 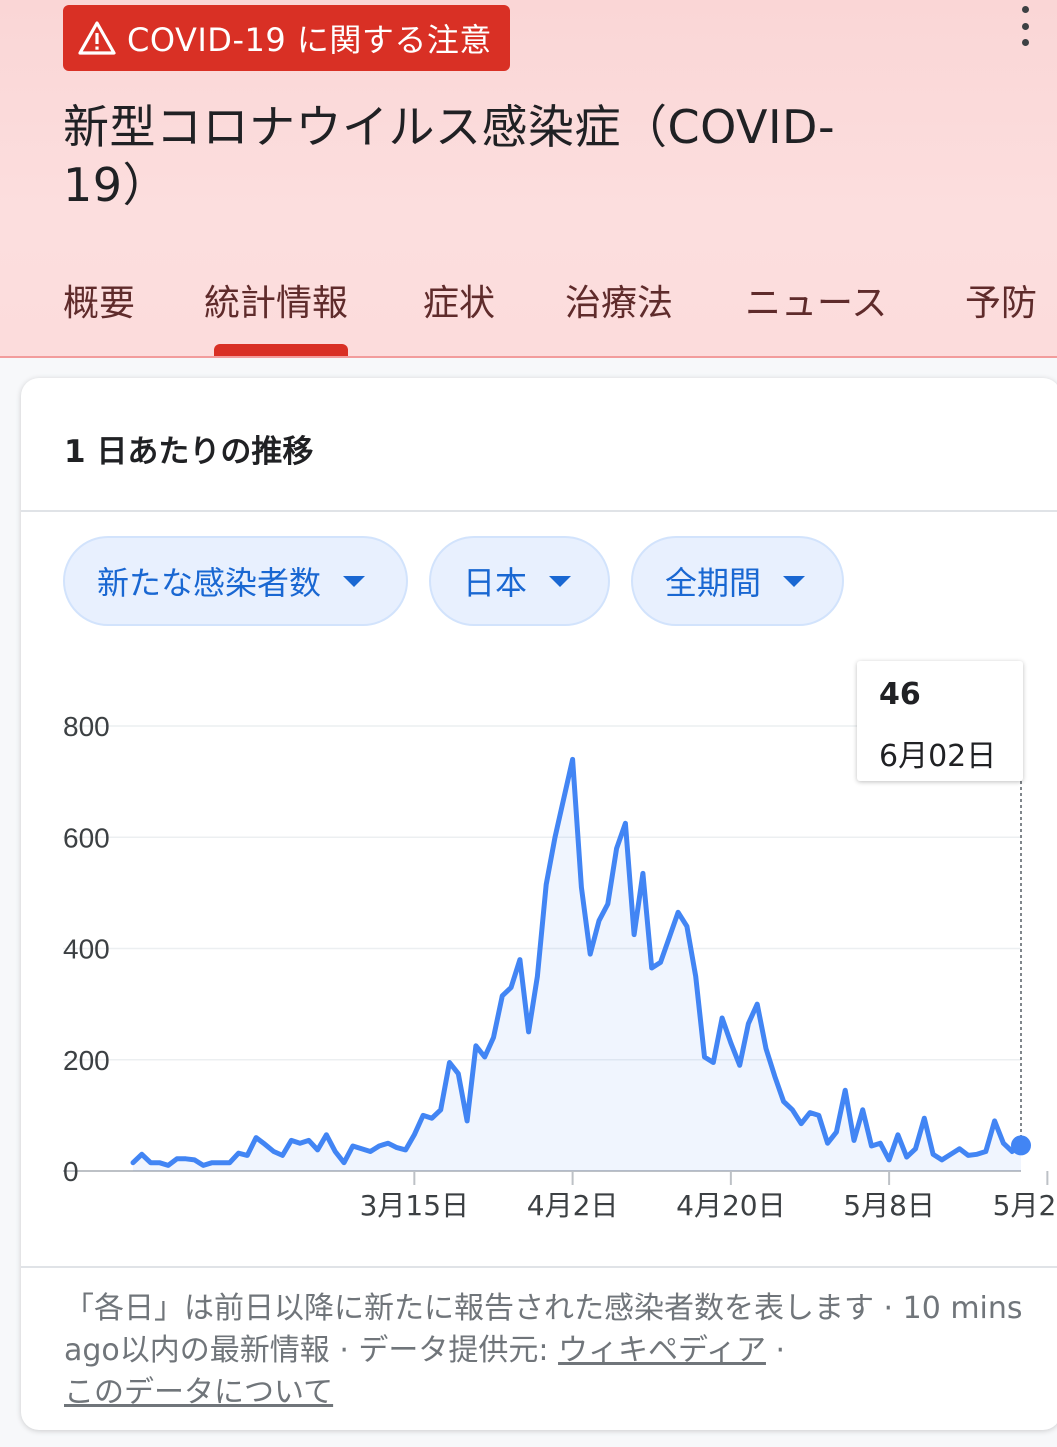 I want to click on tooltip-date: 6月02日, so click(x=938, y=756).